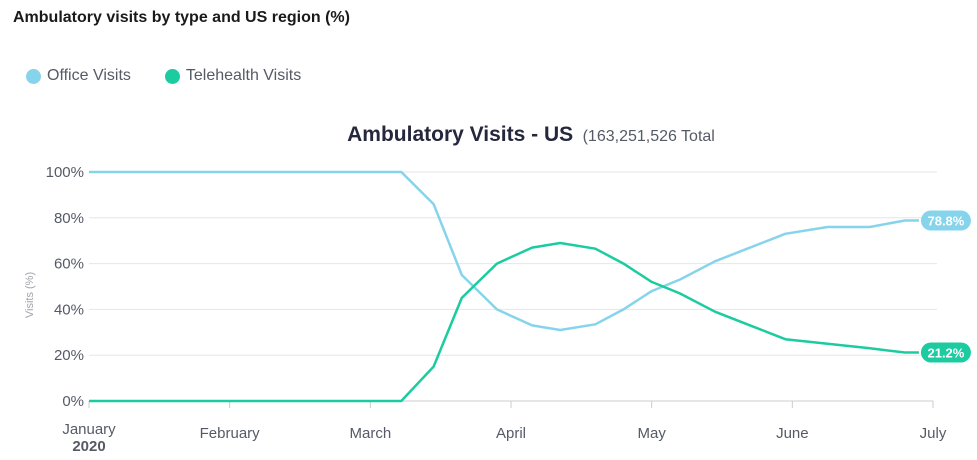 This screenshot has width=977, height=460. What do you see at coordinates (89, 75) in the screenshot?
I see `legend-label-office-visits: Office Visits` at bounding box center [89, 75].